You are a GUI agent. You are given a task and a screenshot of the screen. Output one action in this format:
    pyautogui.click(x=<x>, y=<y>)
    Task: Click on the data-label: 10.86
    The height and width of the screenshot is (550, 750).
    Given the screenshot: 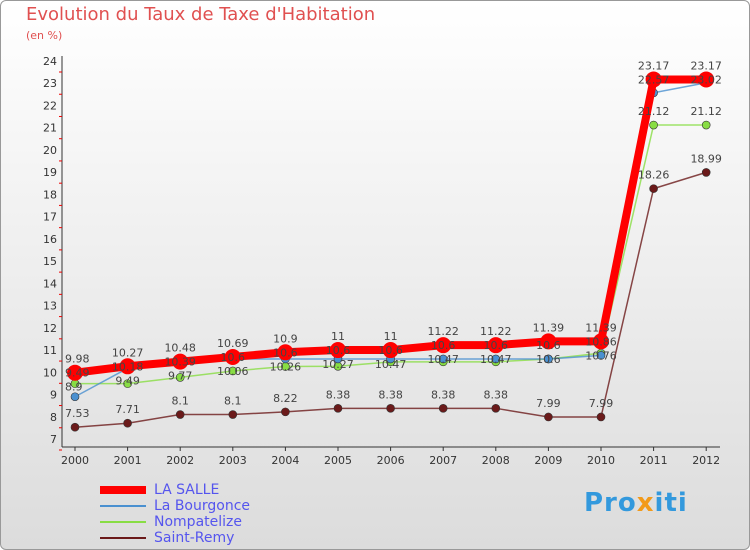 What is the action you would take?
    pyautogui.click(x=601, y=341)
    